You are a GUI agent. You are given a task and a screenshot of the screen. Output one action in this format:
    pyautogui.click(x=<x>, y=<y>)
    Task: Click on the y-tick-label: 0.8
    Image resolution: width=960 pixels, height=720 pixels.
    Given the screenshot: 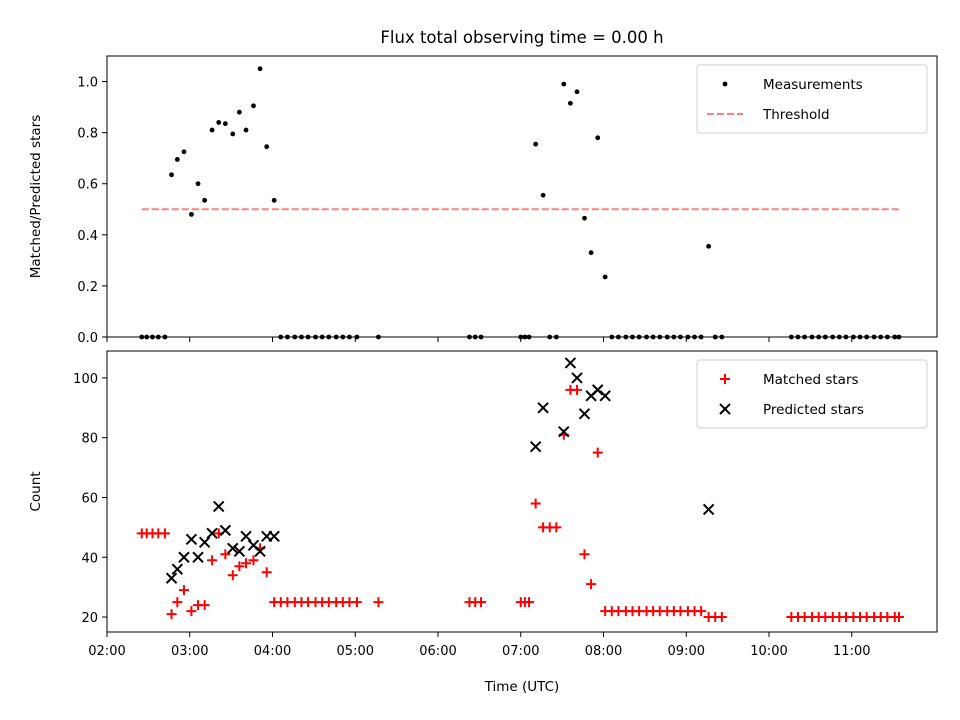 What is the action you would take?
    pyautogui.click(x=87, y=134)
    